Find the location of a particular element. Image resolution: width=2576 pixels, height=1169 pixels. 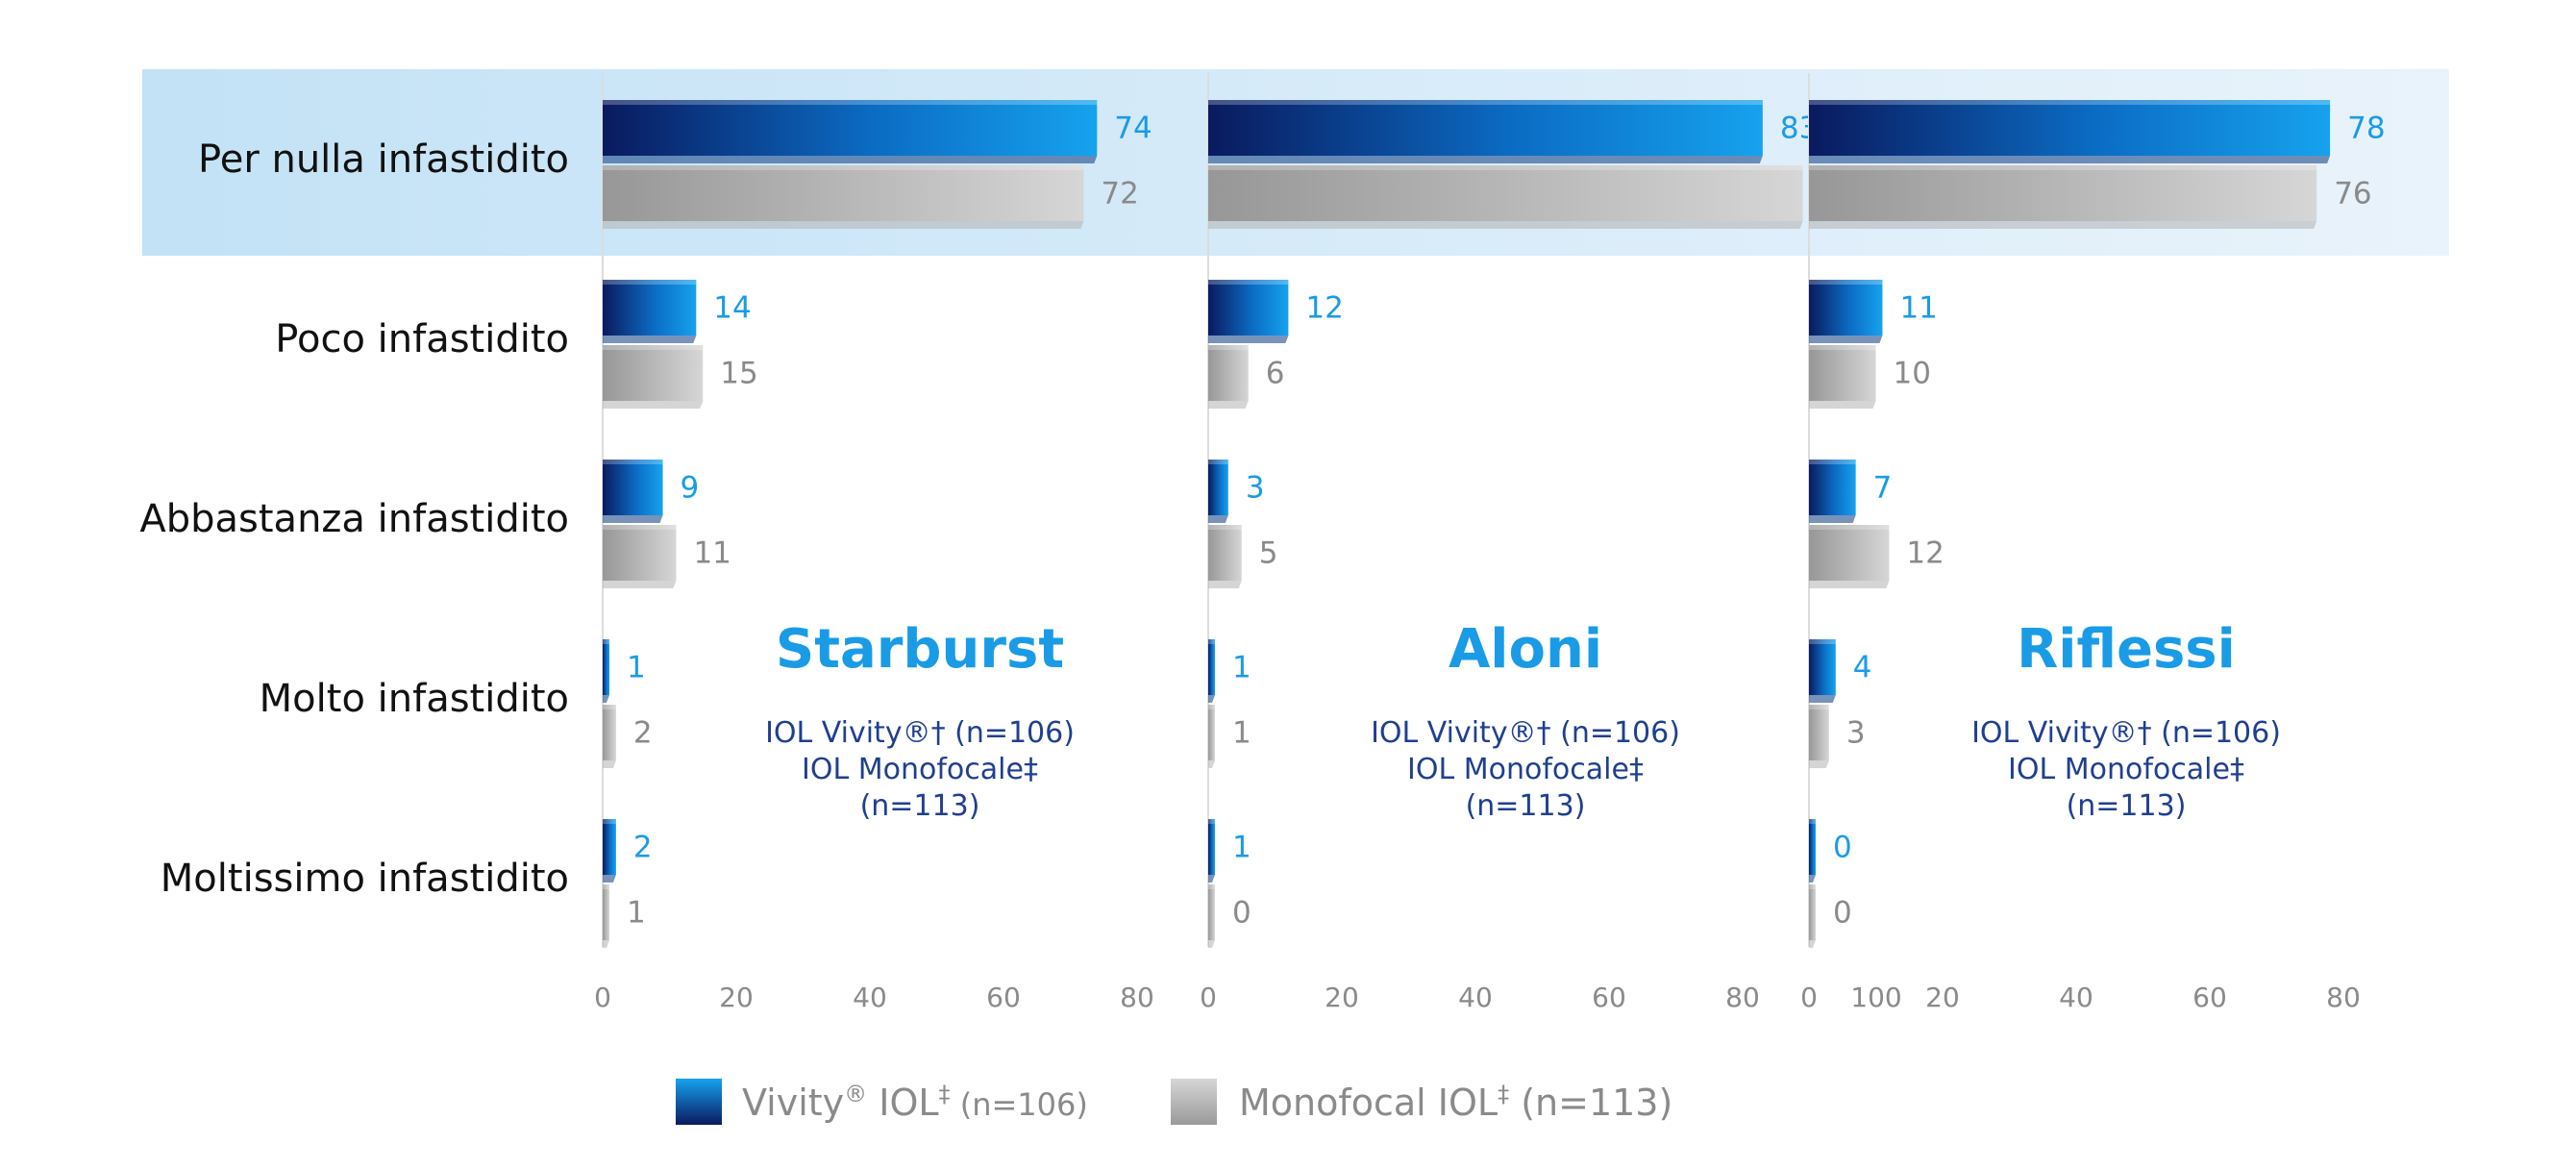

data-label: 10 is located at coordinates (1912, 374).